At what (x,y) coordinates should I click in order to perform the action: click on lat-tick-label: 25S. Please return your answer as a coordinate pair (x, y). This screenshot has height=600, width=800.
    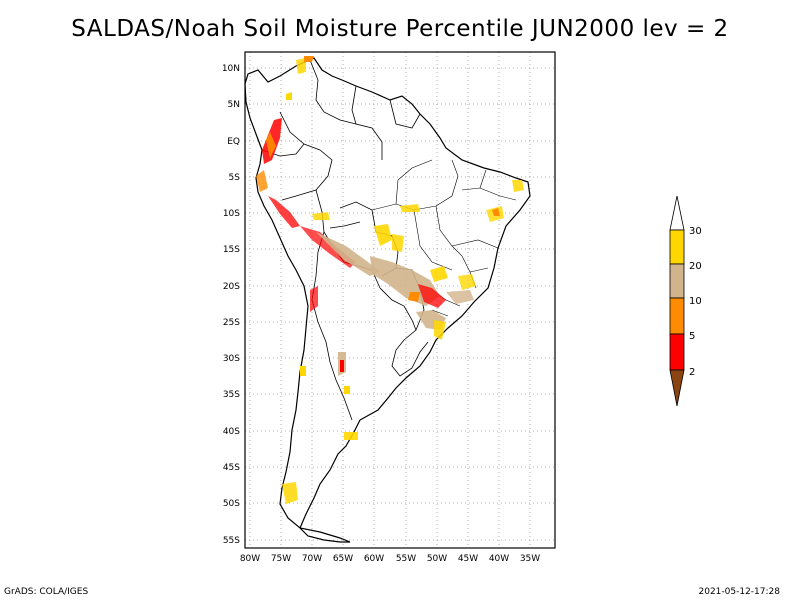
    Looking at the image, I should click on (231, 323).